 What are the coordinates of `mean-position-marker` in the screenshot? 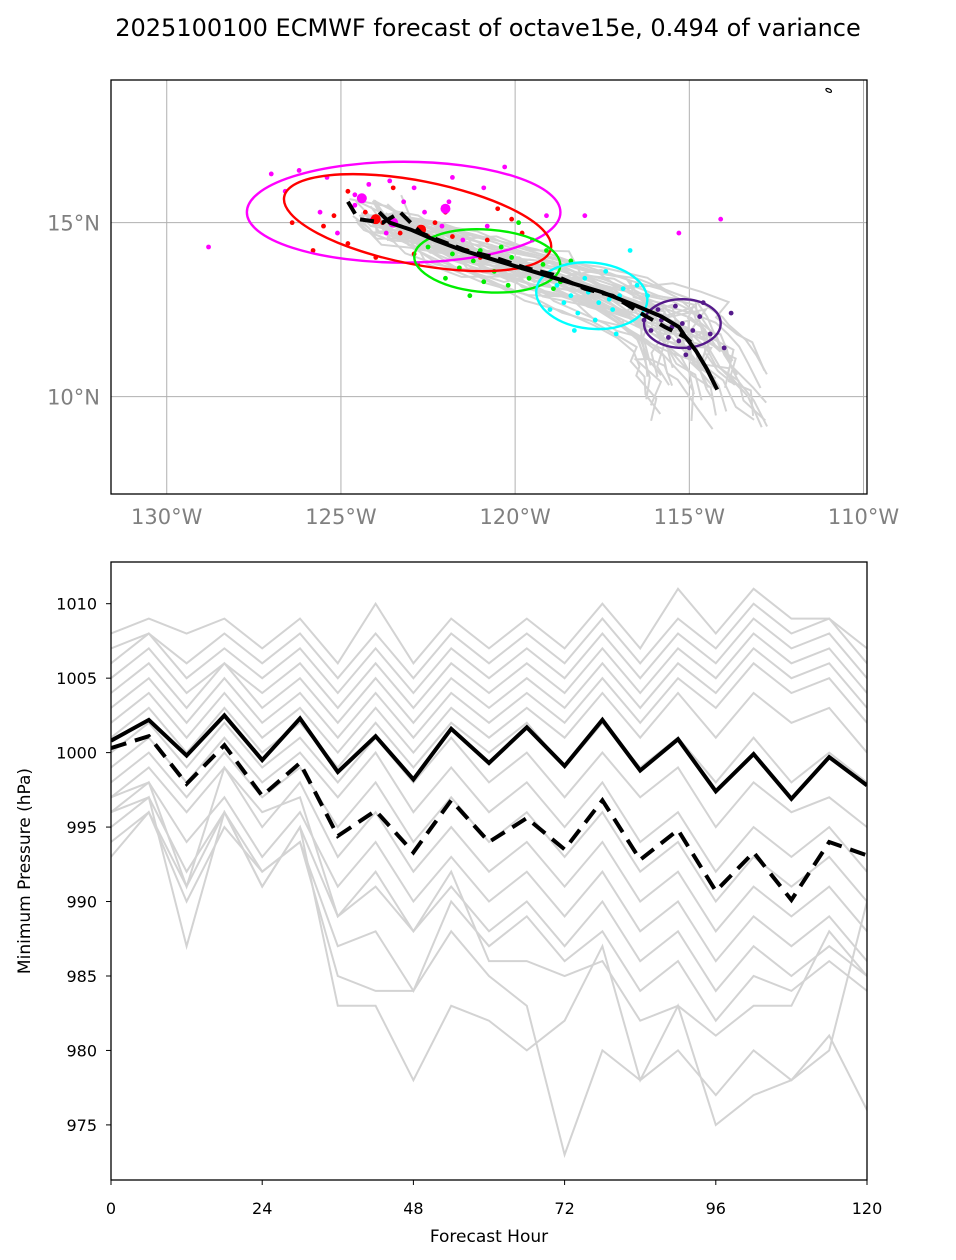 It's located at (445, 208).